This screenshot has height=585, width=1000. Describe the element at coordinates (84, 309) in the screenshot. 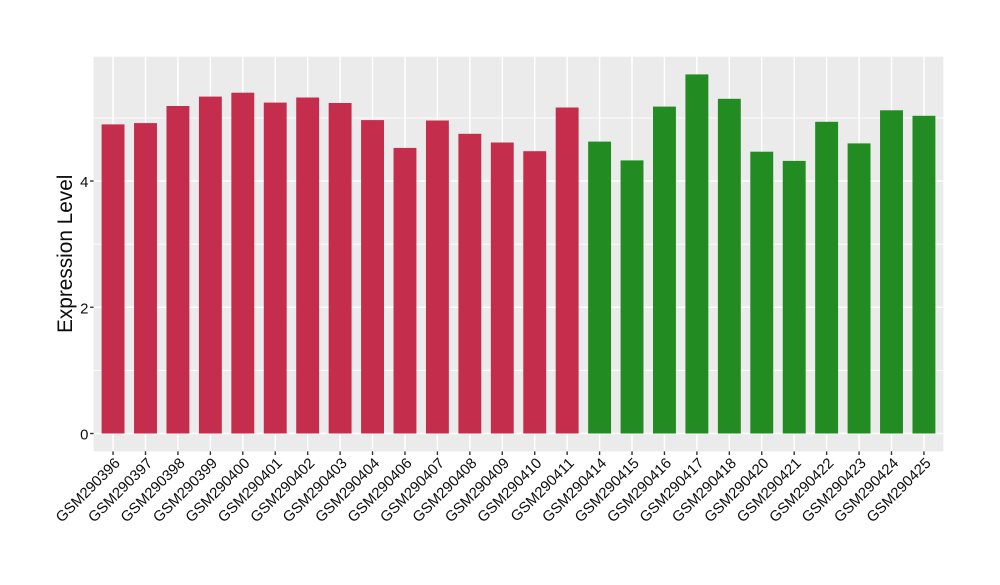

I see `svg-text: 2` at that location.